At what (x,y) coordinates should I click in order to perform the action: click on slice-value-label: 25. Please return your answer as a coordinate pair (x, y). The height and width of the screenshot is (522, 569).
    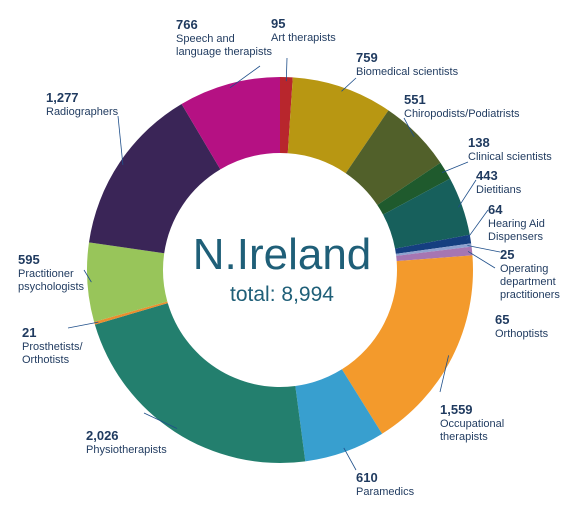
    Looking at the image, I should click on (507, 254).